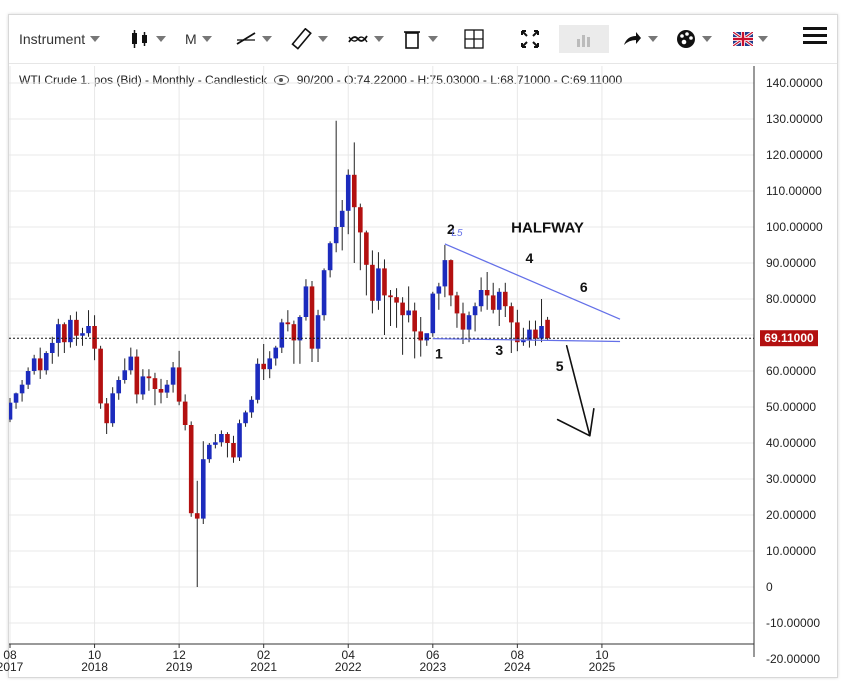 The height and width of the screenshot is (686, 845). I want to click on share-dropdown, so click(639, 39).